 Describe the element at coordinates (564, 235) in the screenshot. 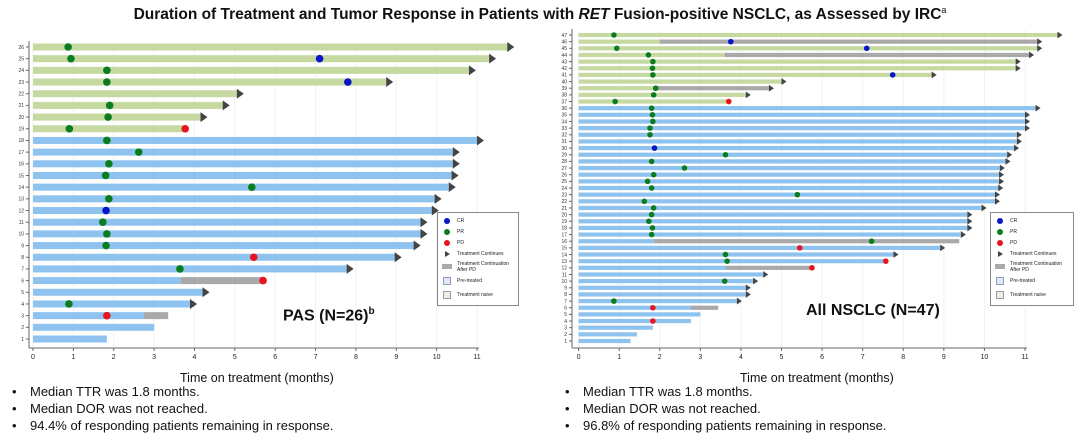

I see `y-tick-label: 17` at that location.